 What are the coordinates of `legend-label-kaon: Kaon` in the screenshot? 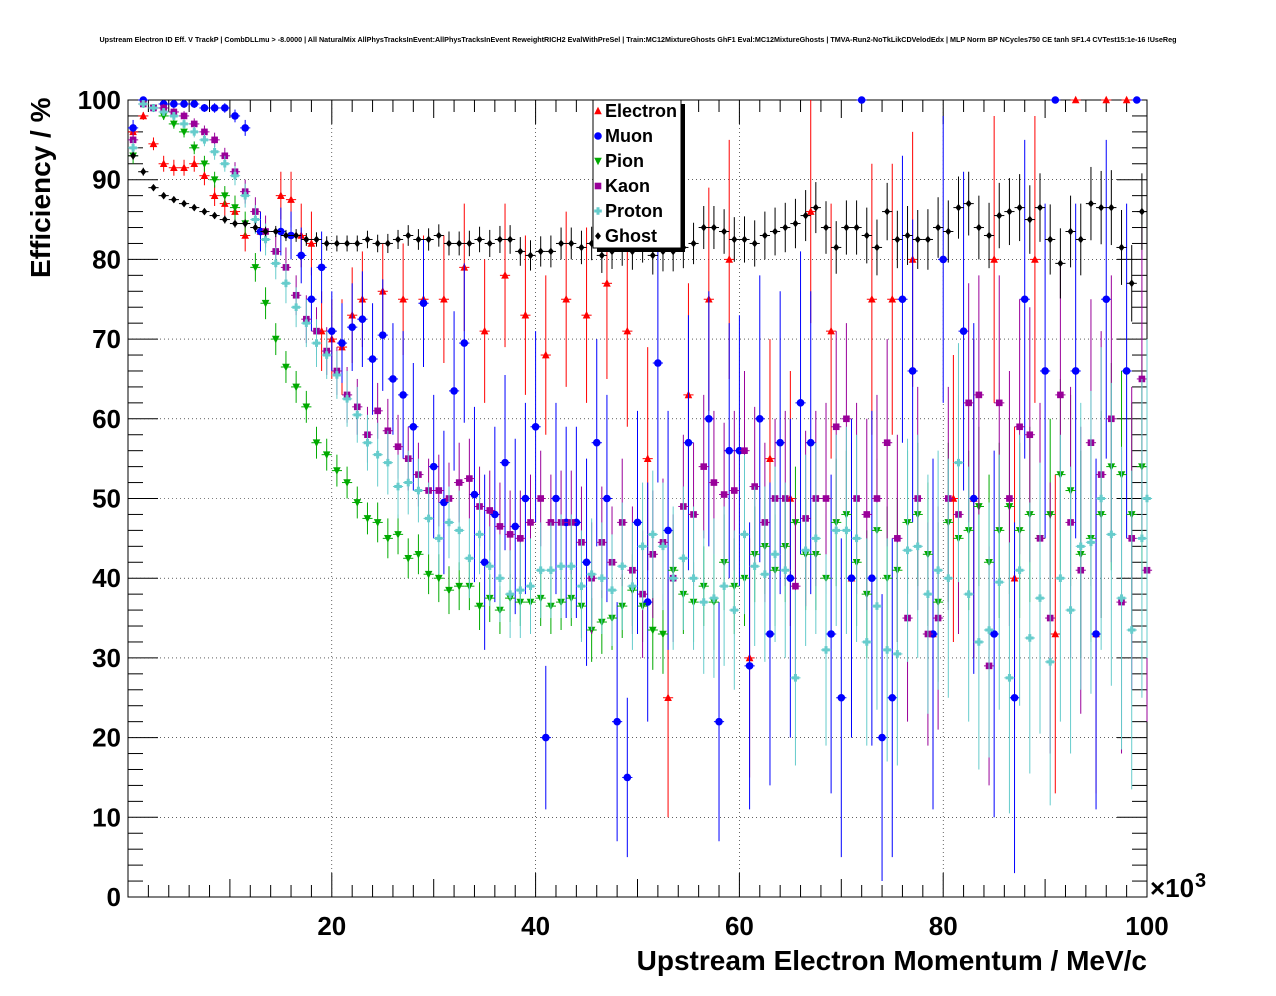 It's located at (627, 186).